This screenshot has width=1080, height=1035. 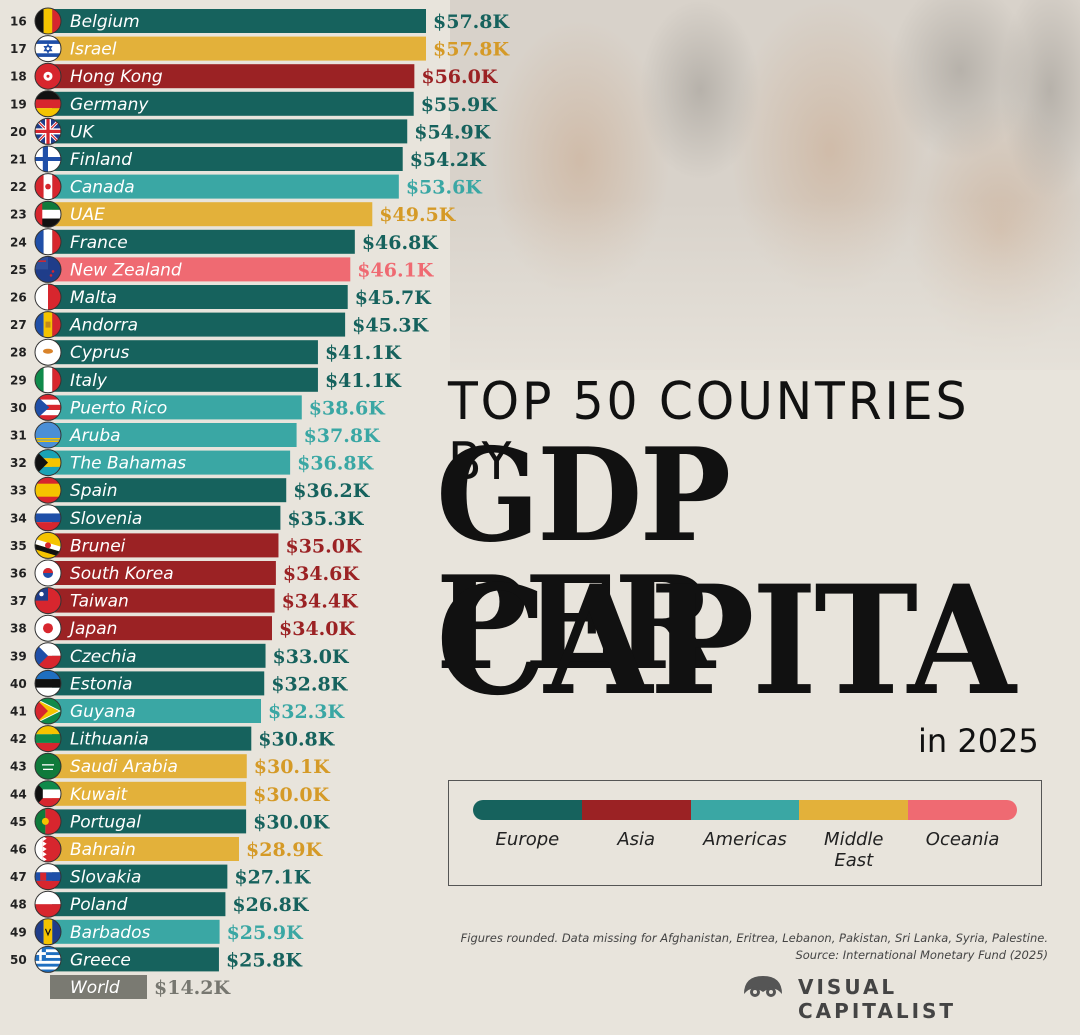 I want to click on rank-label: 19, so click(x=18, y=104).